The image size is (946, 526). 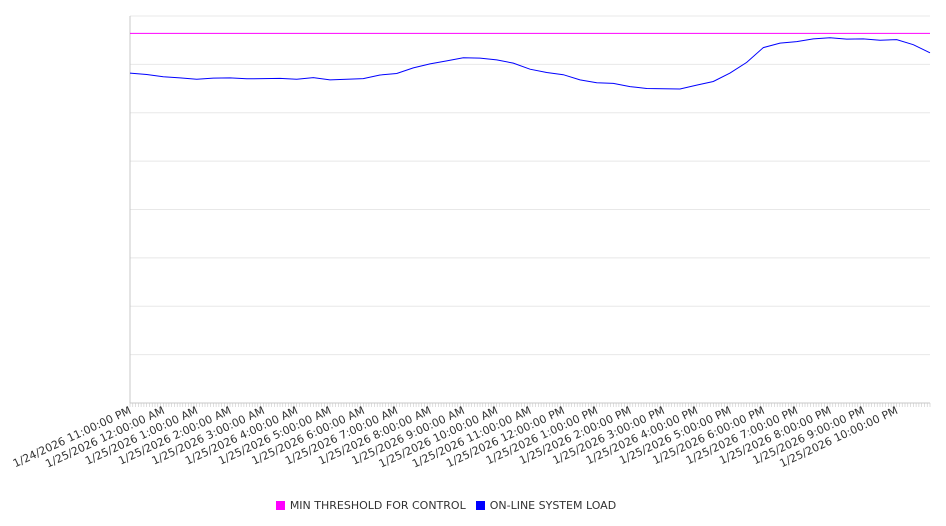 I want to click on legend-swatch-load, so click(x=480, y=505).